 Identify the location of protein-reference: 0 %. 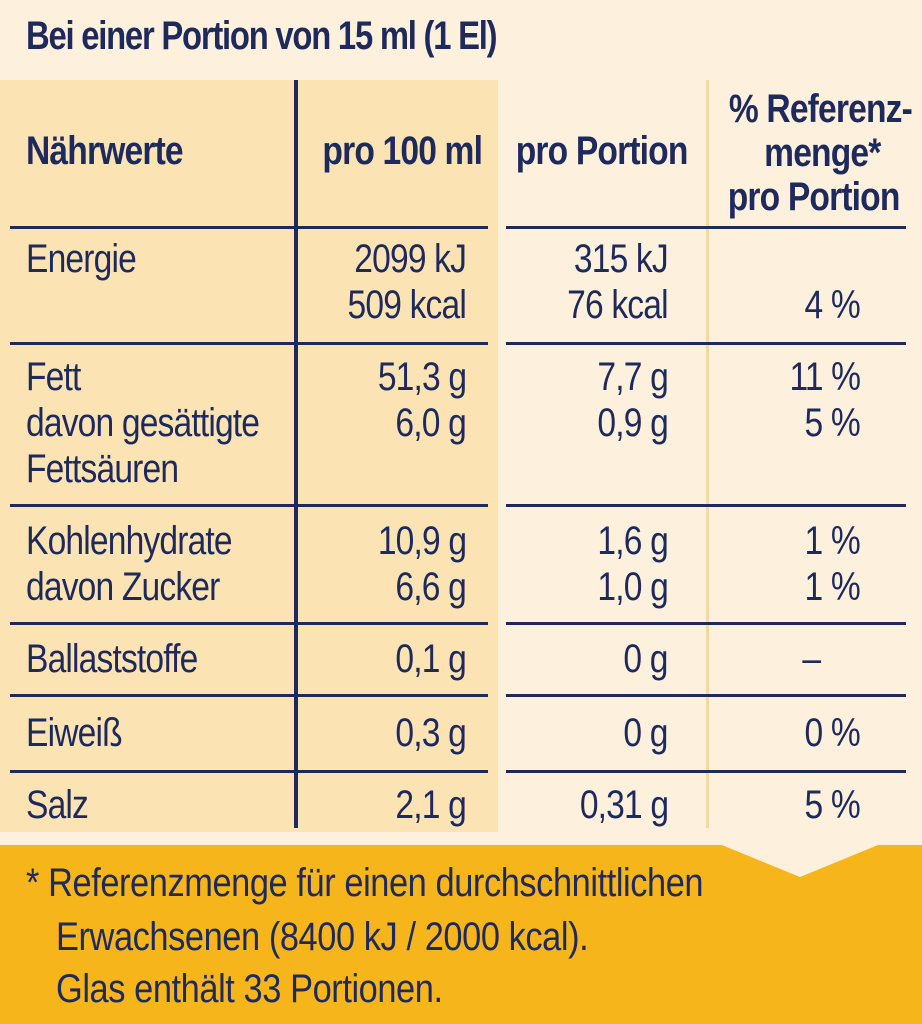
(832, 733).